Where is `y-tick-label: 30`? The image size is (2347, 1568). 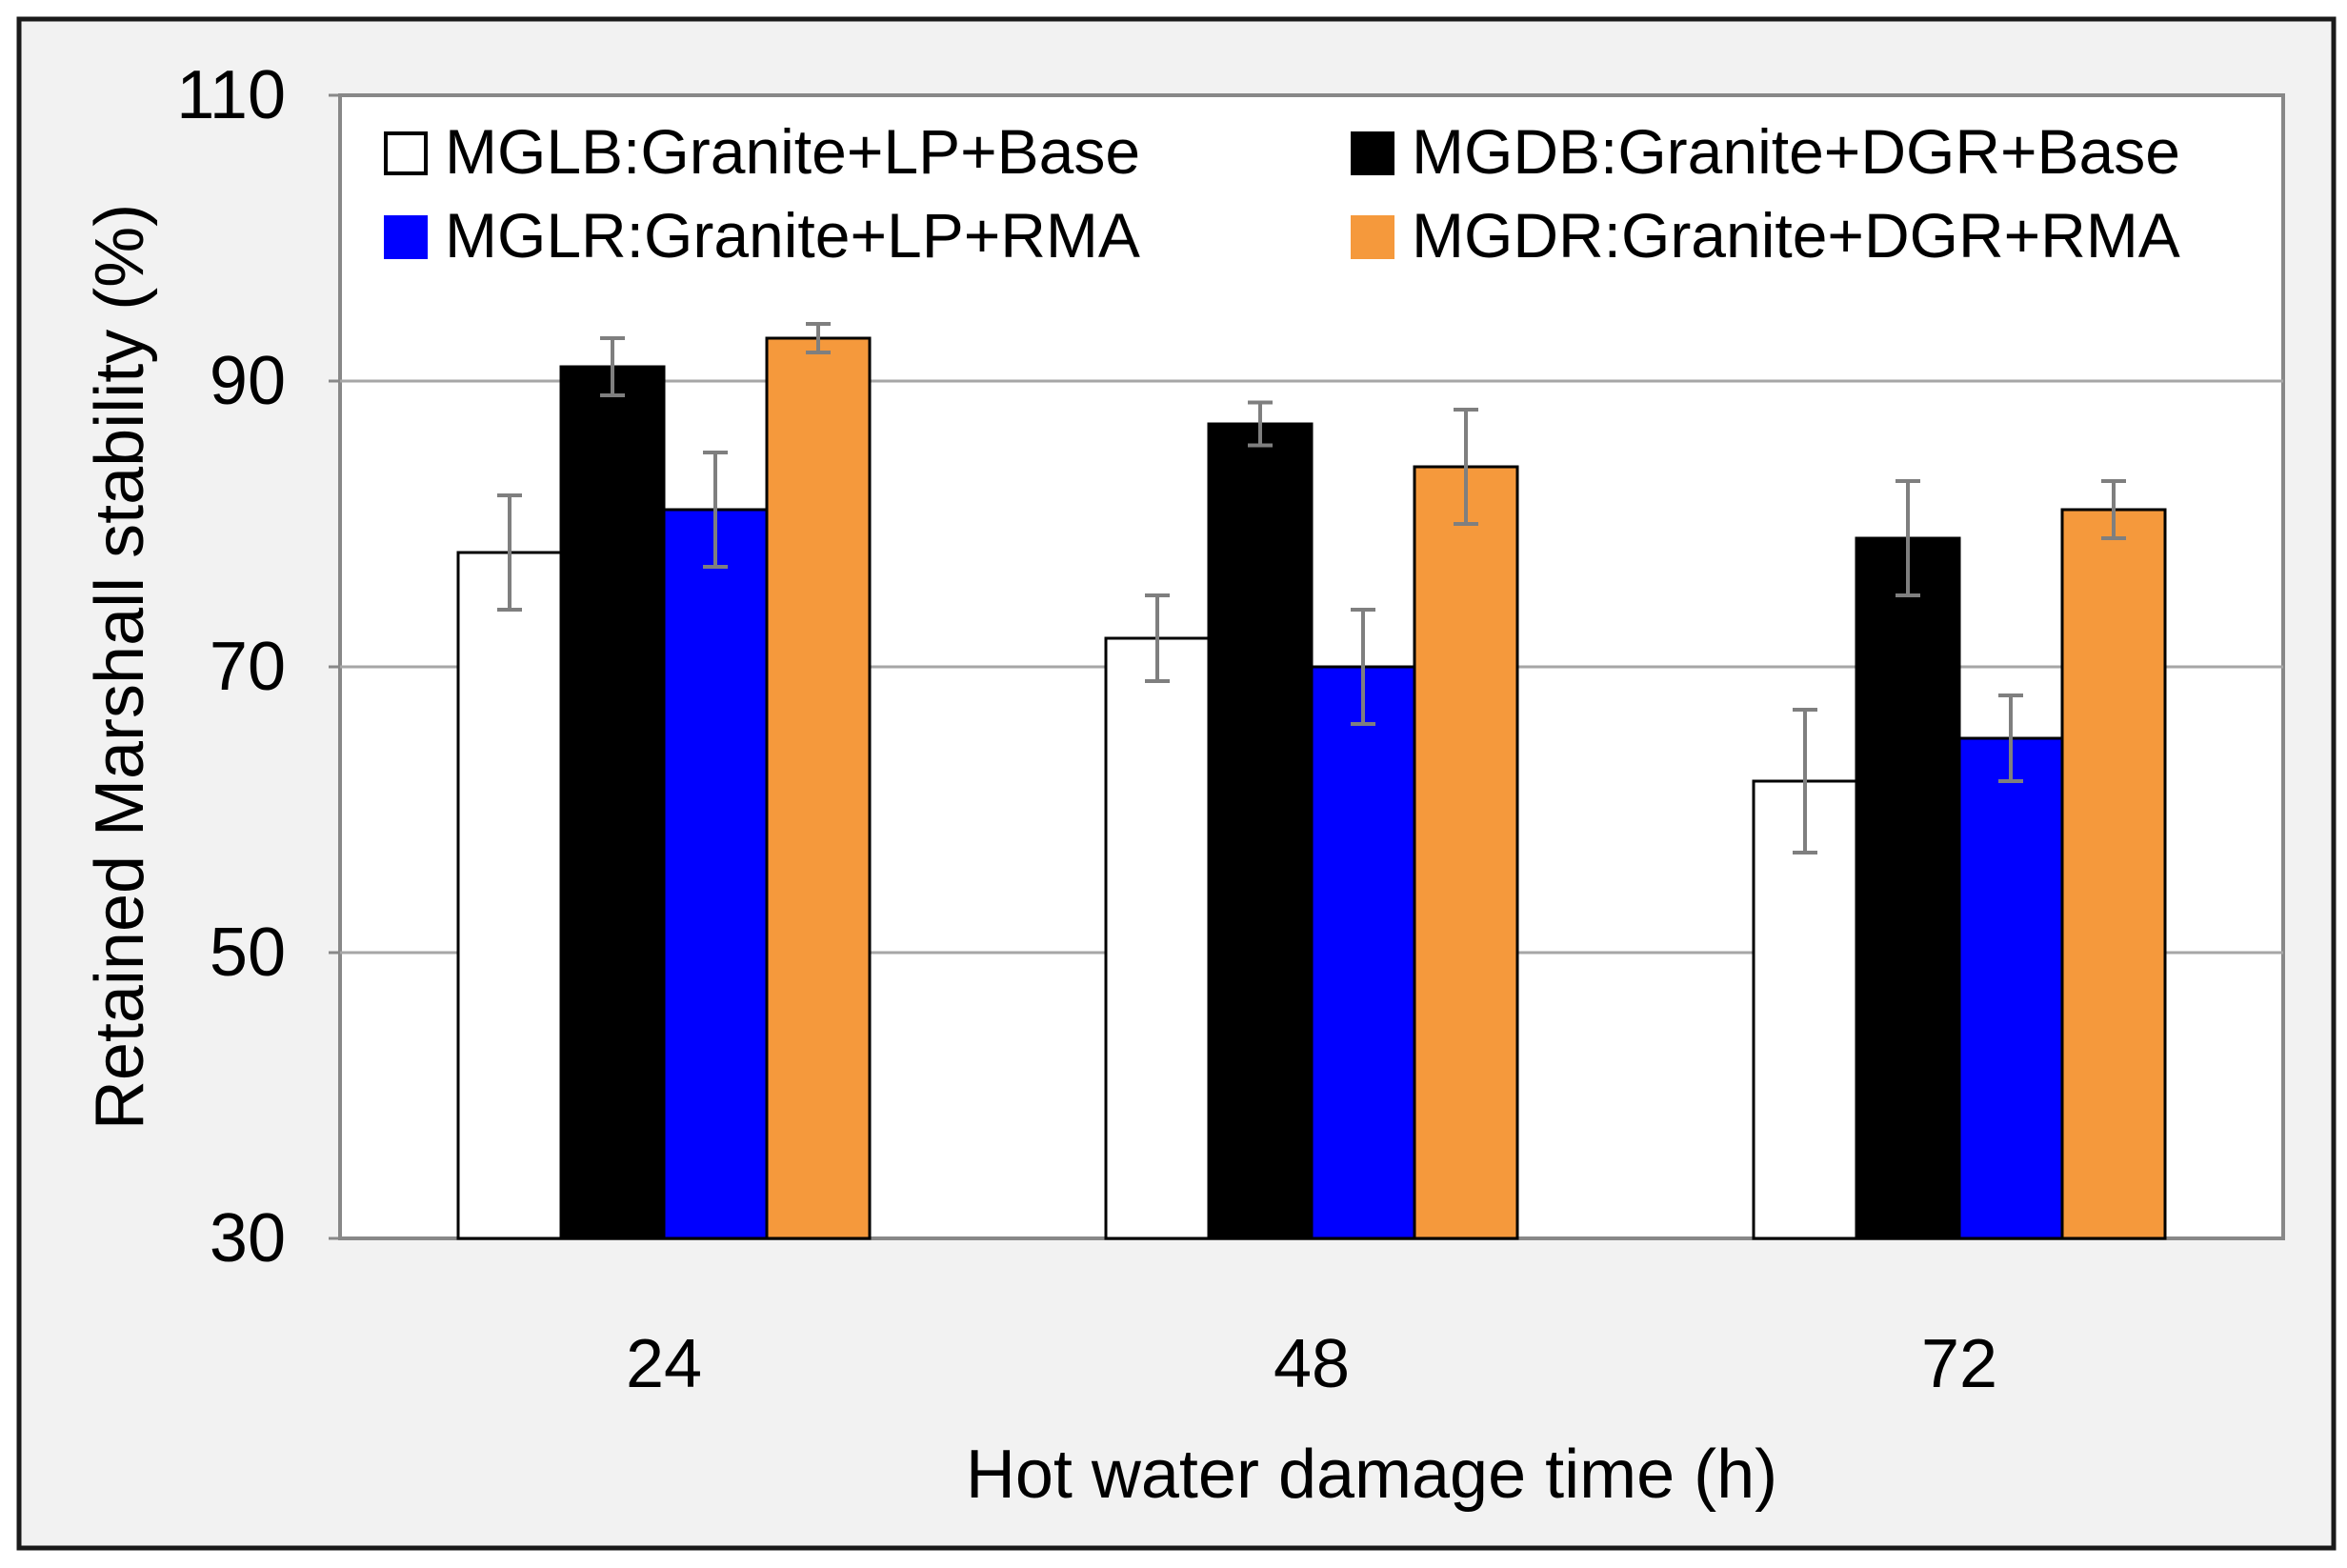 y-tick-label: 30 is located at coordinates (248, 1238).